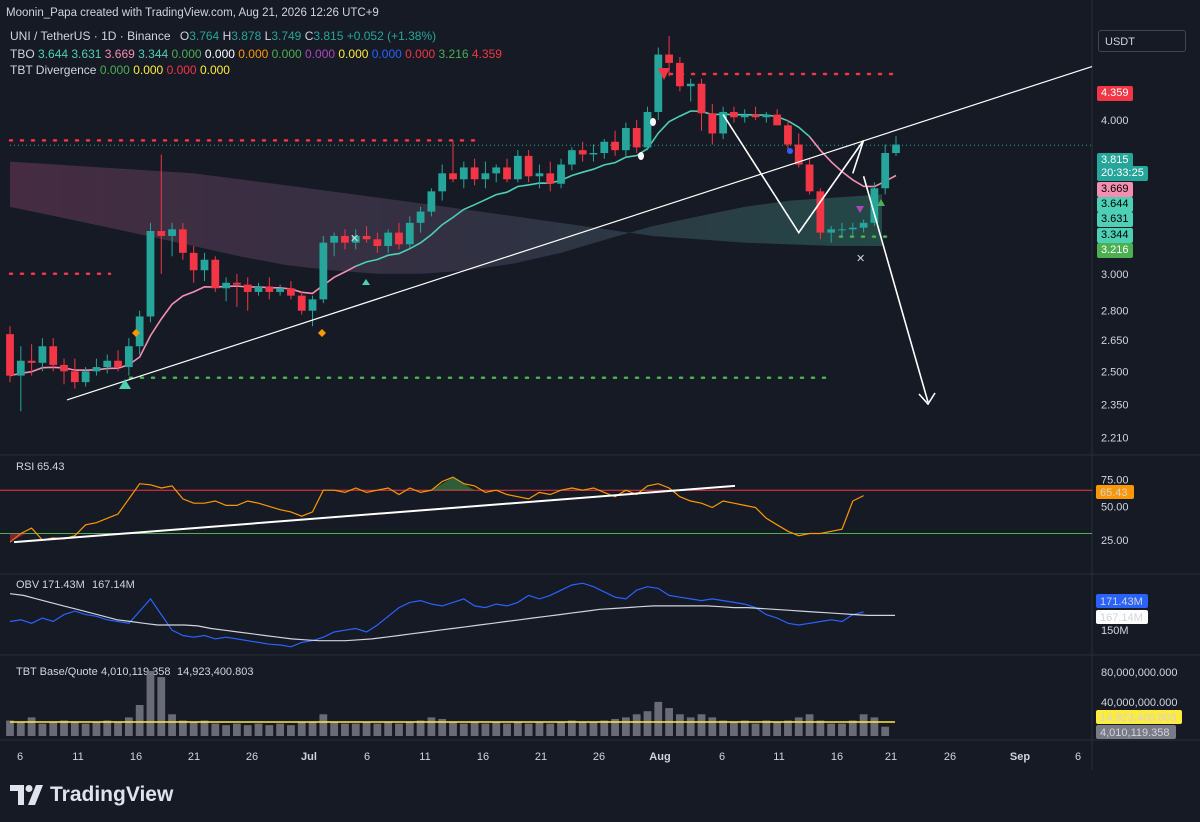 The height and width of the screenshot is (822, 1200). I want to click on rsi-oversold-fill, so click(18, 538).